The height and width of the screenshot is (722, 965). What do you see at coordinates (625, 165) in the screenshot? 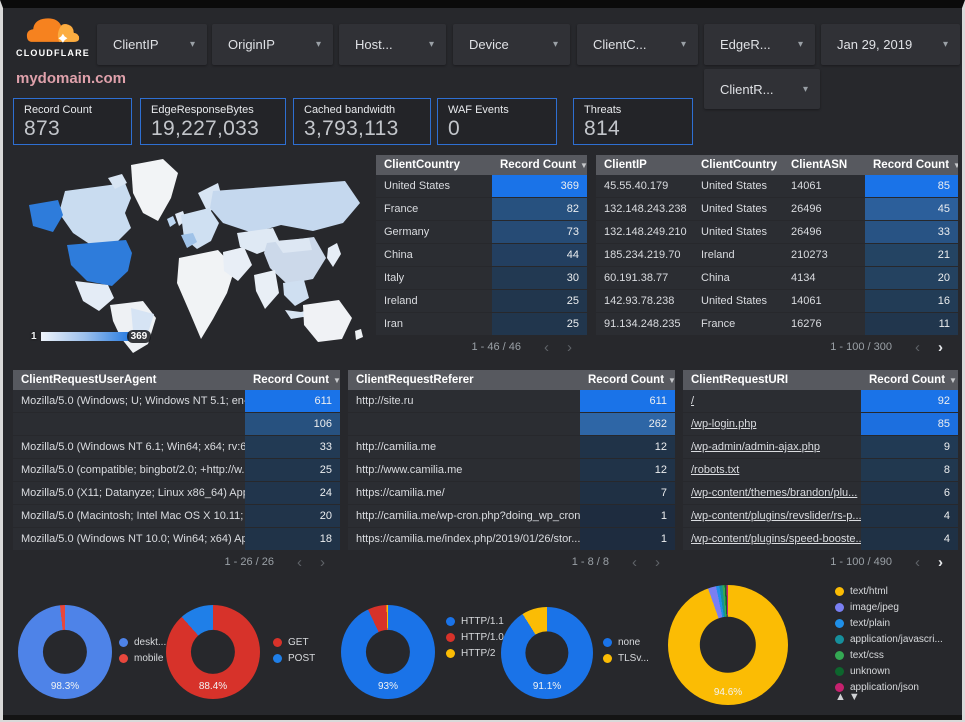
I see `column-header: ClientIP` at bounding box center [625, 165].